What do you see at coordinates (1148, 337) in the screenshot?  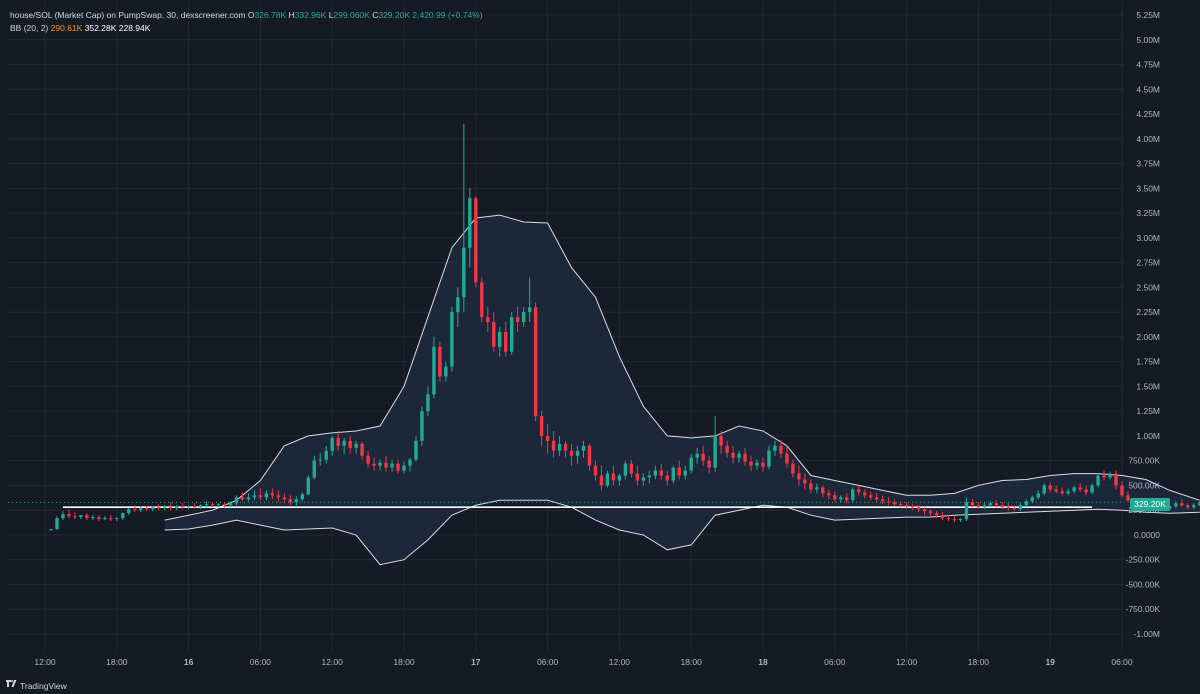 I see `y-tick-label: 2.00M` at bounding box center [1148, 337].